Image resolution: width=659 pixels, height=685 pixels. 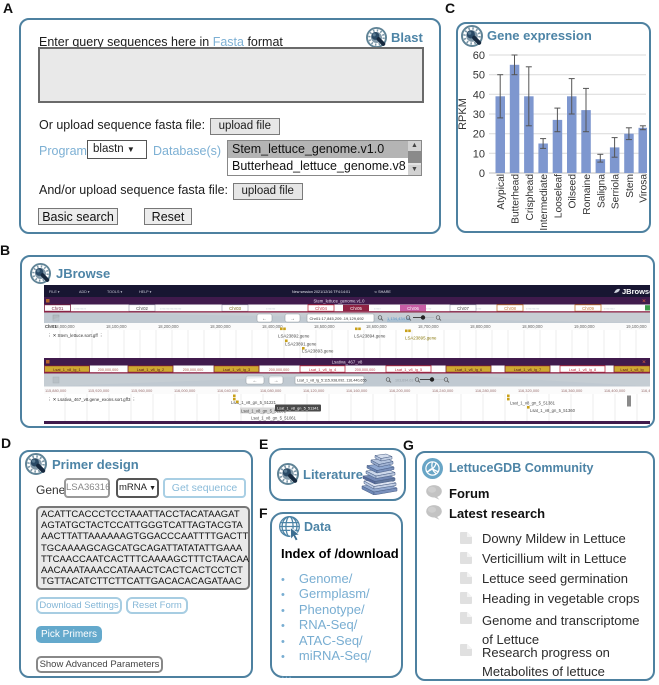 I want to click on svg-text: LSA23892.gene, so click(x=294, y=336).